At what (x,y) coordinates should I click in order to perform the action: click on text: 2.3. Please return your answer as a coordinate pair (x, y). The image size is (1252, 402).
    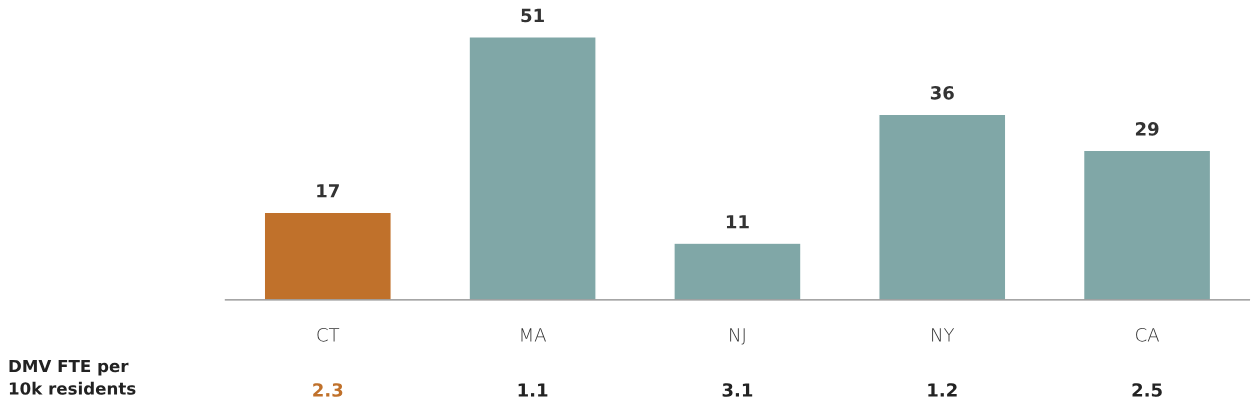
    Looking at the image, I should click on (328, 390).